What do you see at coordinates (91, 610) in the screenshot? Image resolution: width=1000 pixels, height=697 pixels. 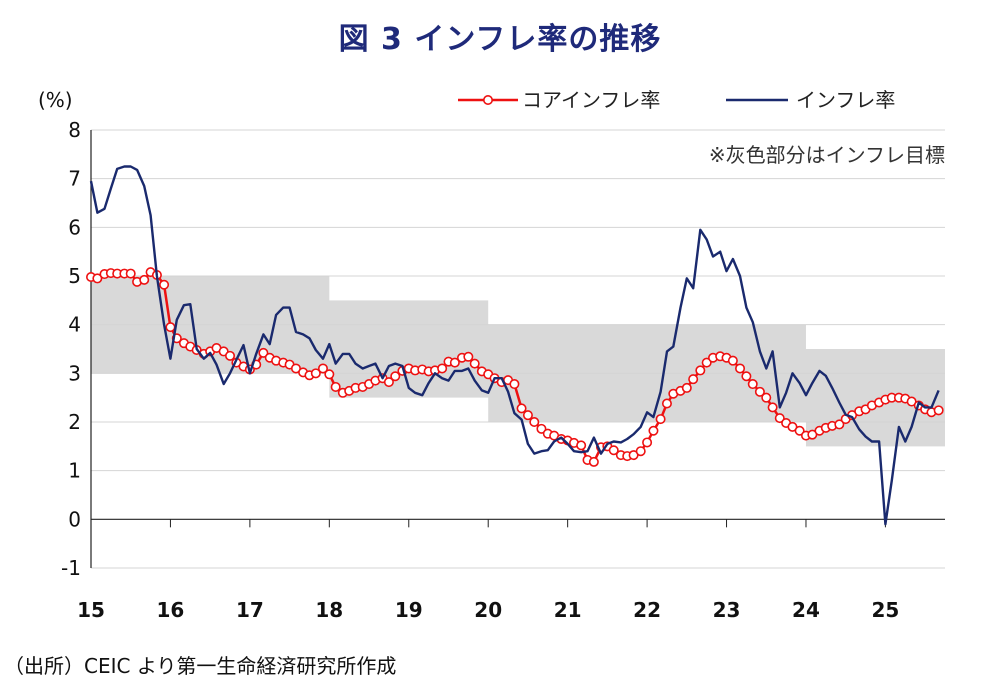 I see `x-tick-label: 15` at bounding box center [91, 610].